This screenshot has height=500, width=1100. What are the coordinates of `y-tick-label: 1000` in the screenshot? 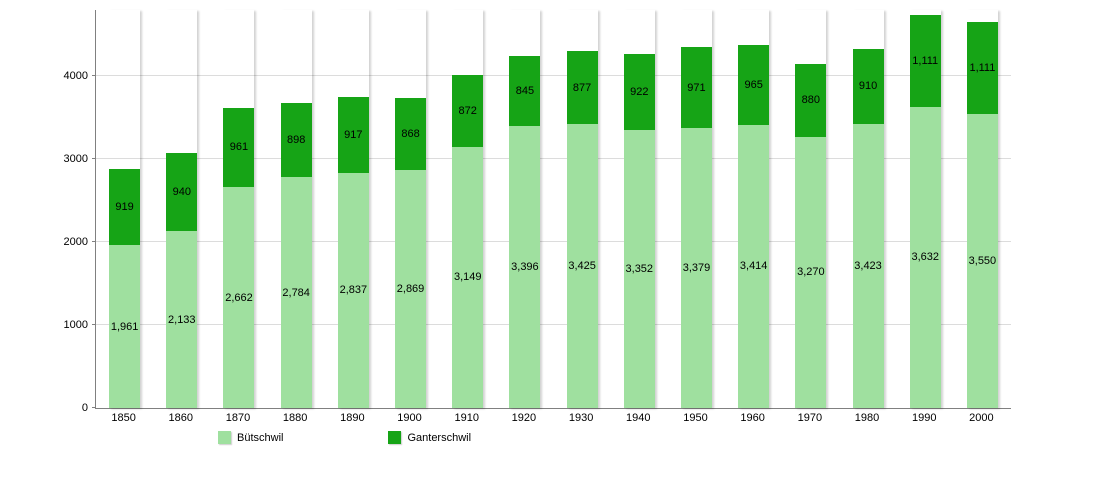 It's located at (75, 325).